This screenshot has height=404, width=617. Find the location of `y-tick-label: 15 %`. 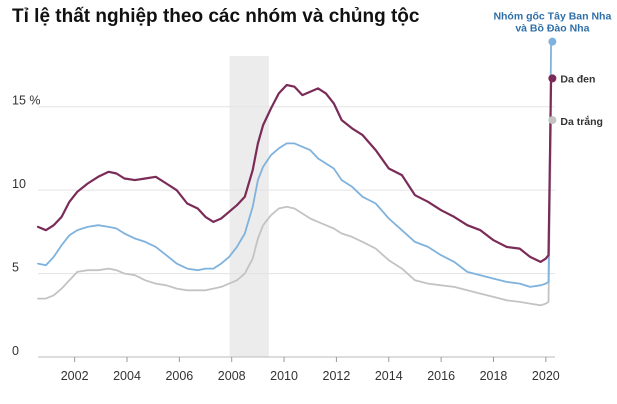

y-tick-label: 15 % is located at coordinates (26, 101).